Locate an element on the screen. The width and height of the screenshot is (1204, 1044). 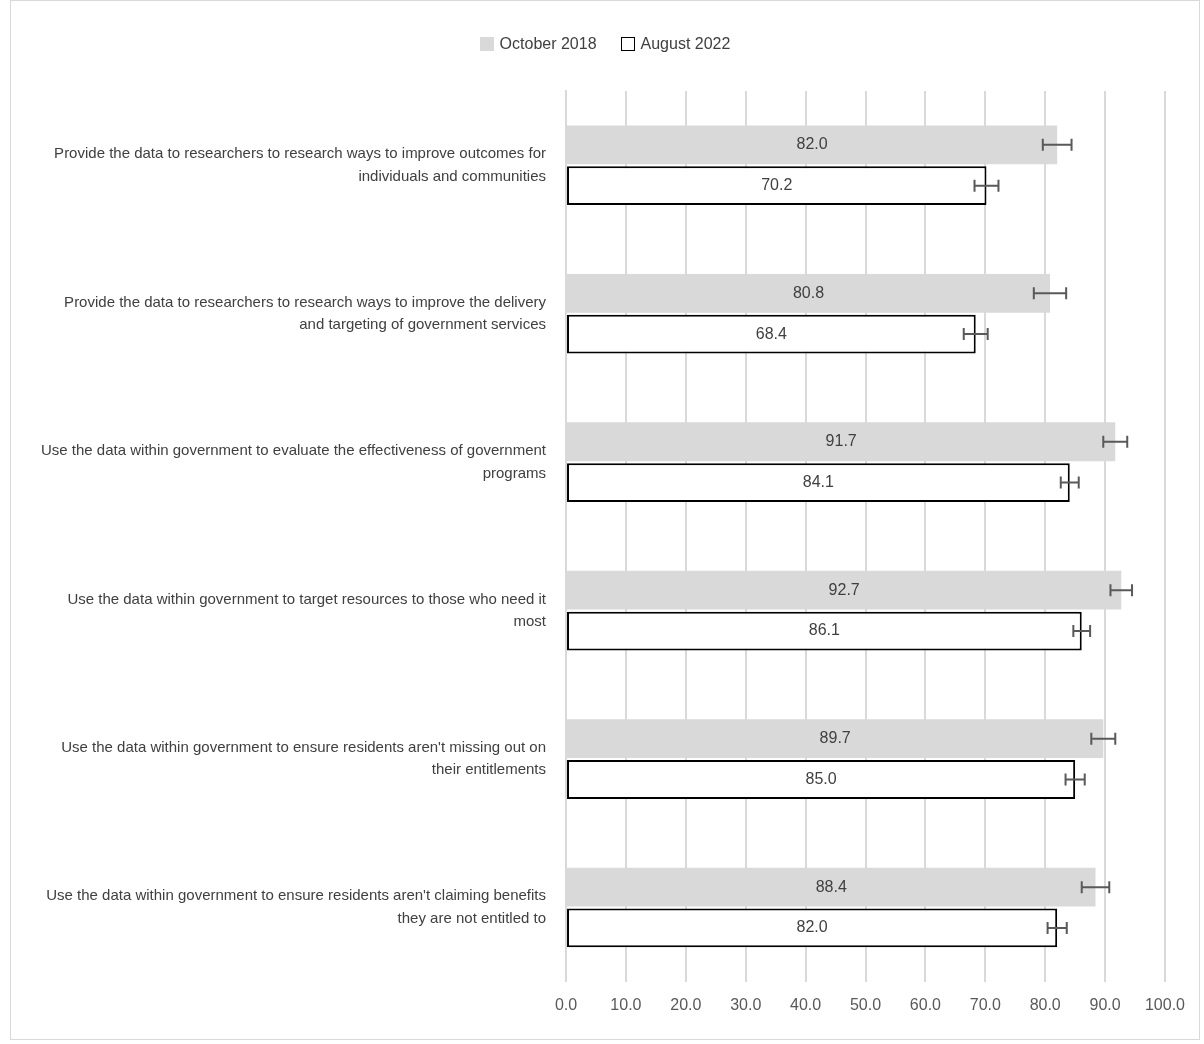
data-label: 84.1 is located at coordinates (818, 481).